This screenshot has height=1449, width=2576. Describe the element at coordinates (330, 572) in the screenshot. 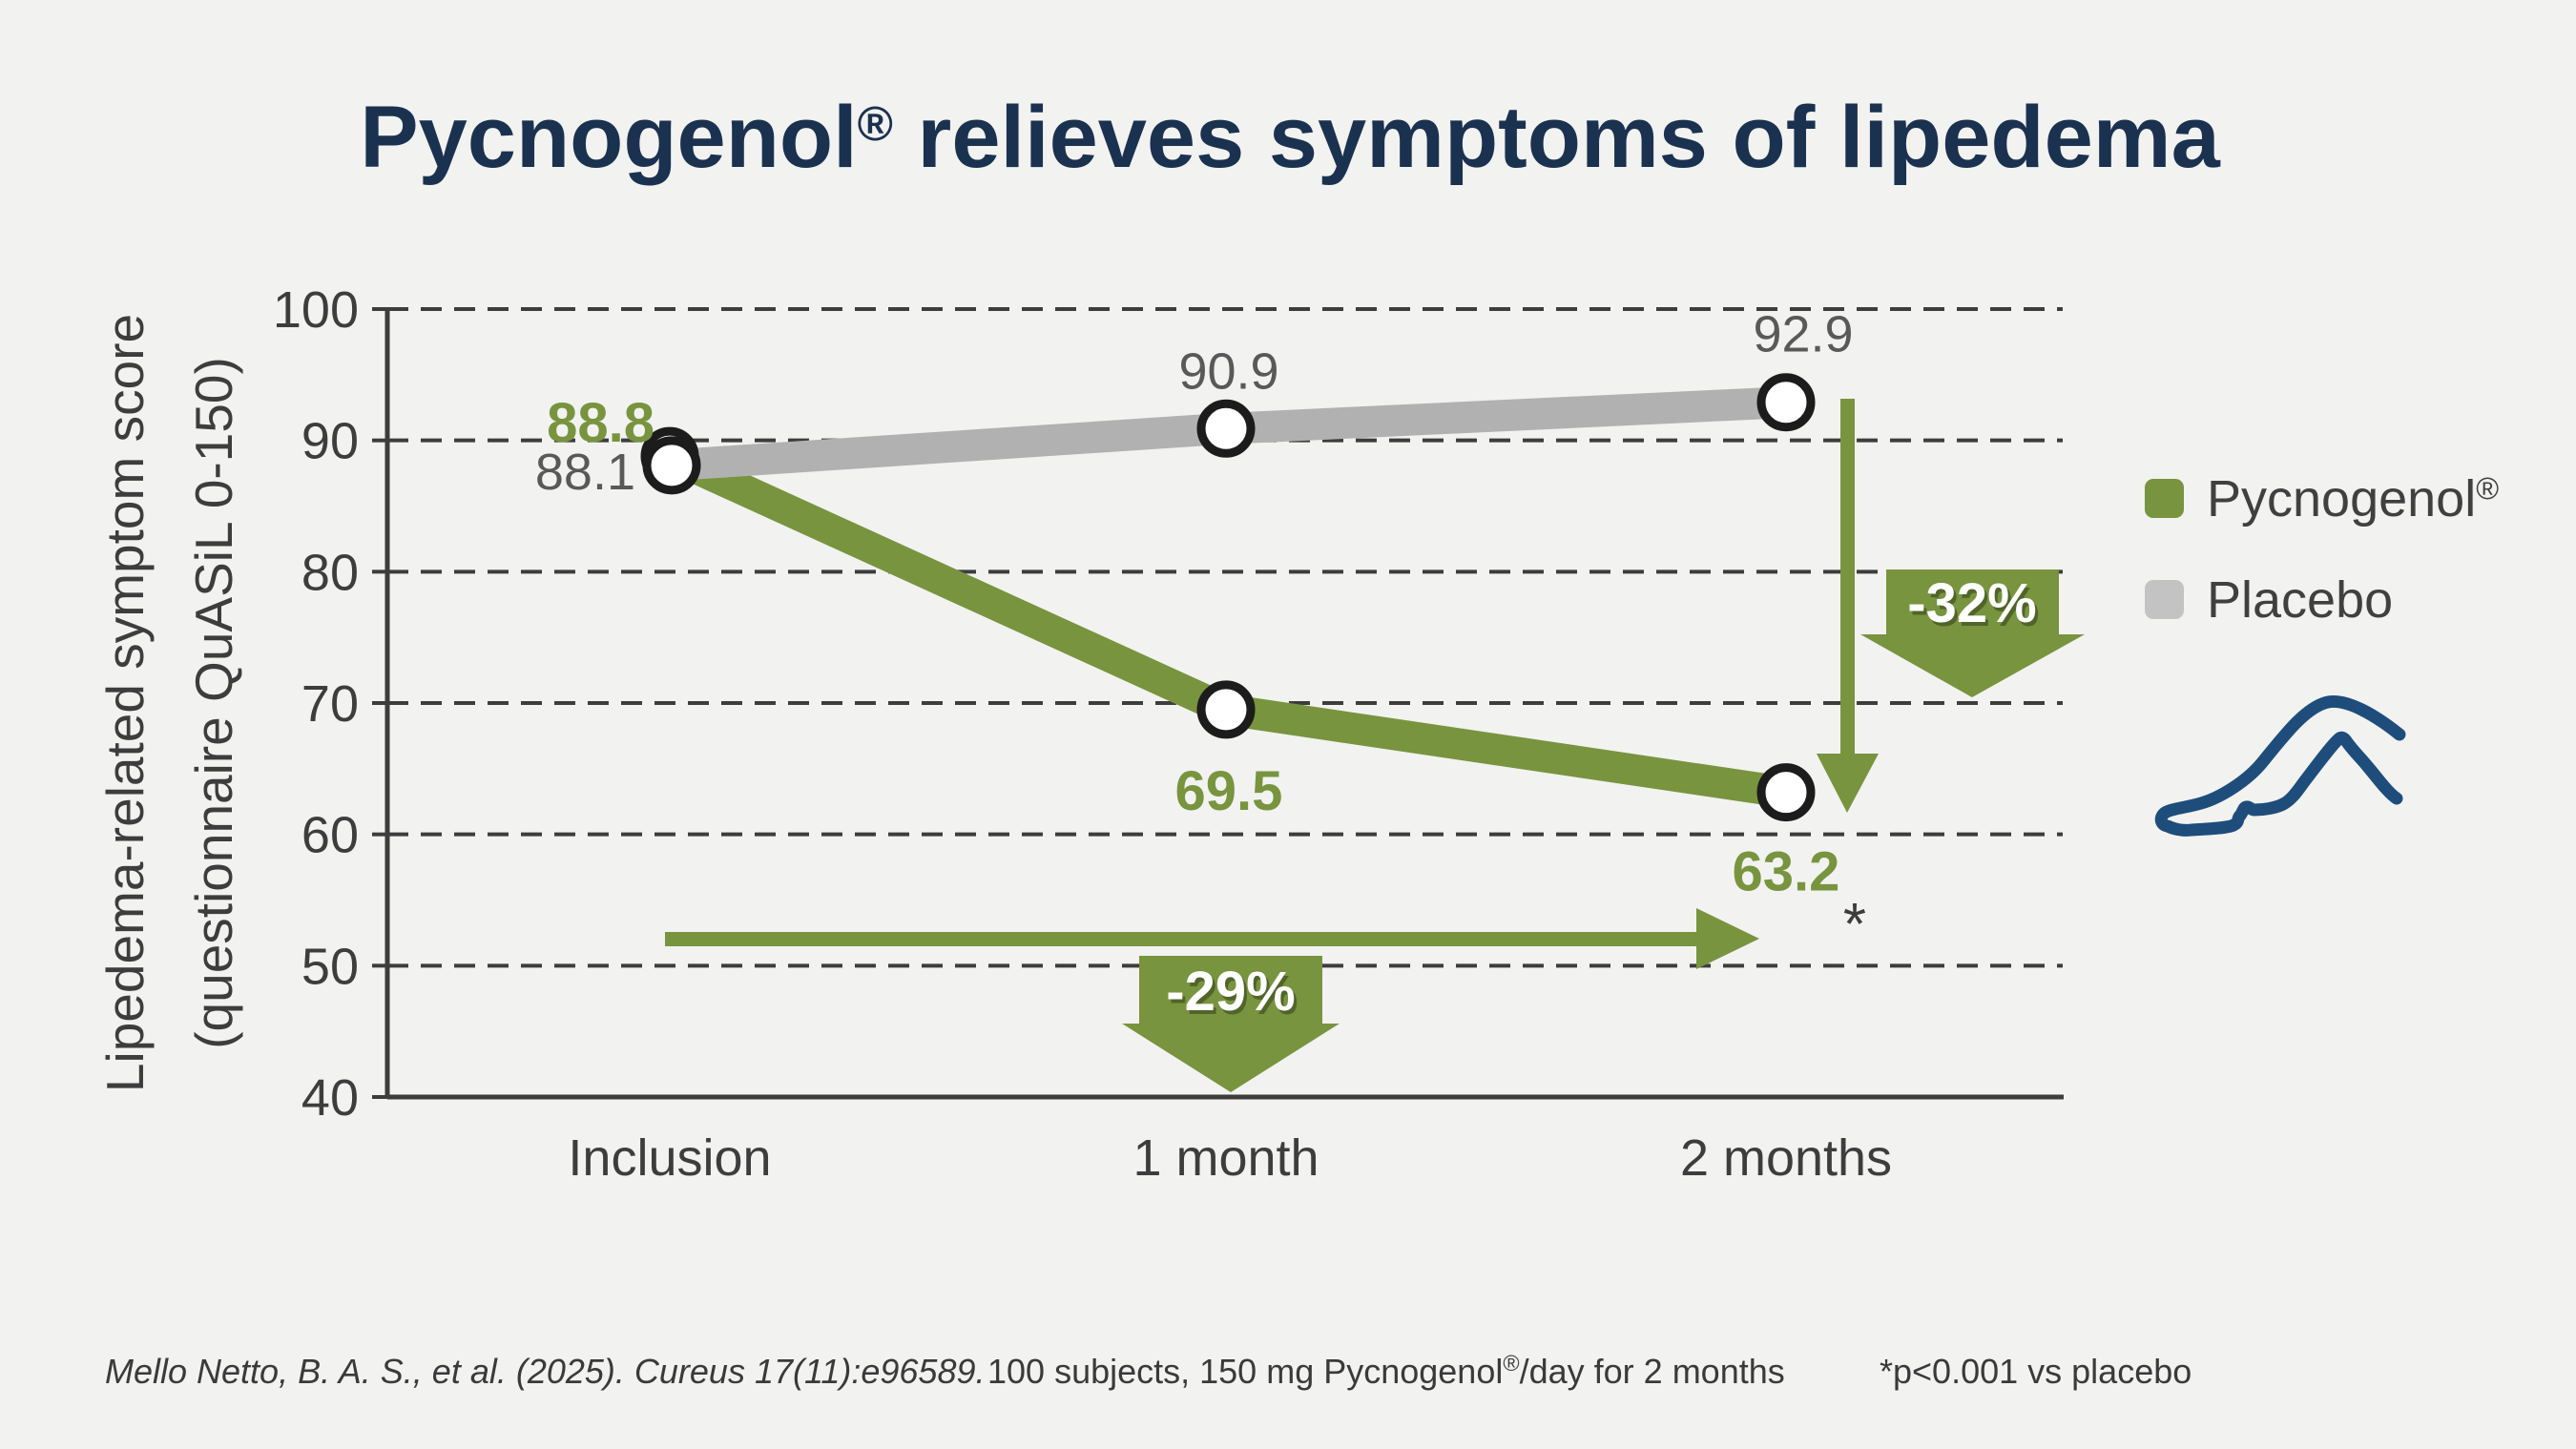

I see `y-tick-label-80: 80` at that location.